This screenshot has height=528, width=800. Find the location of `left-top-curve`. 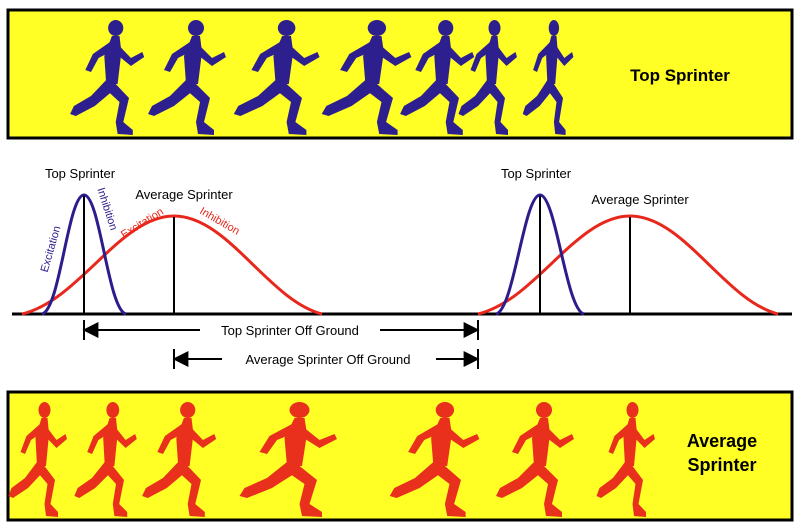

left-top-curve is located at coordinates (84, 254).